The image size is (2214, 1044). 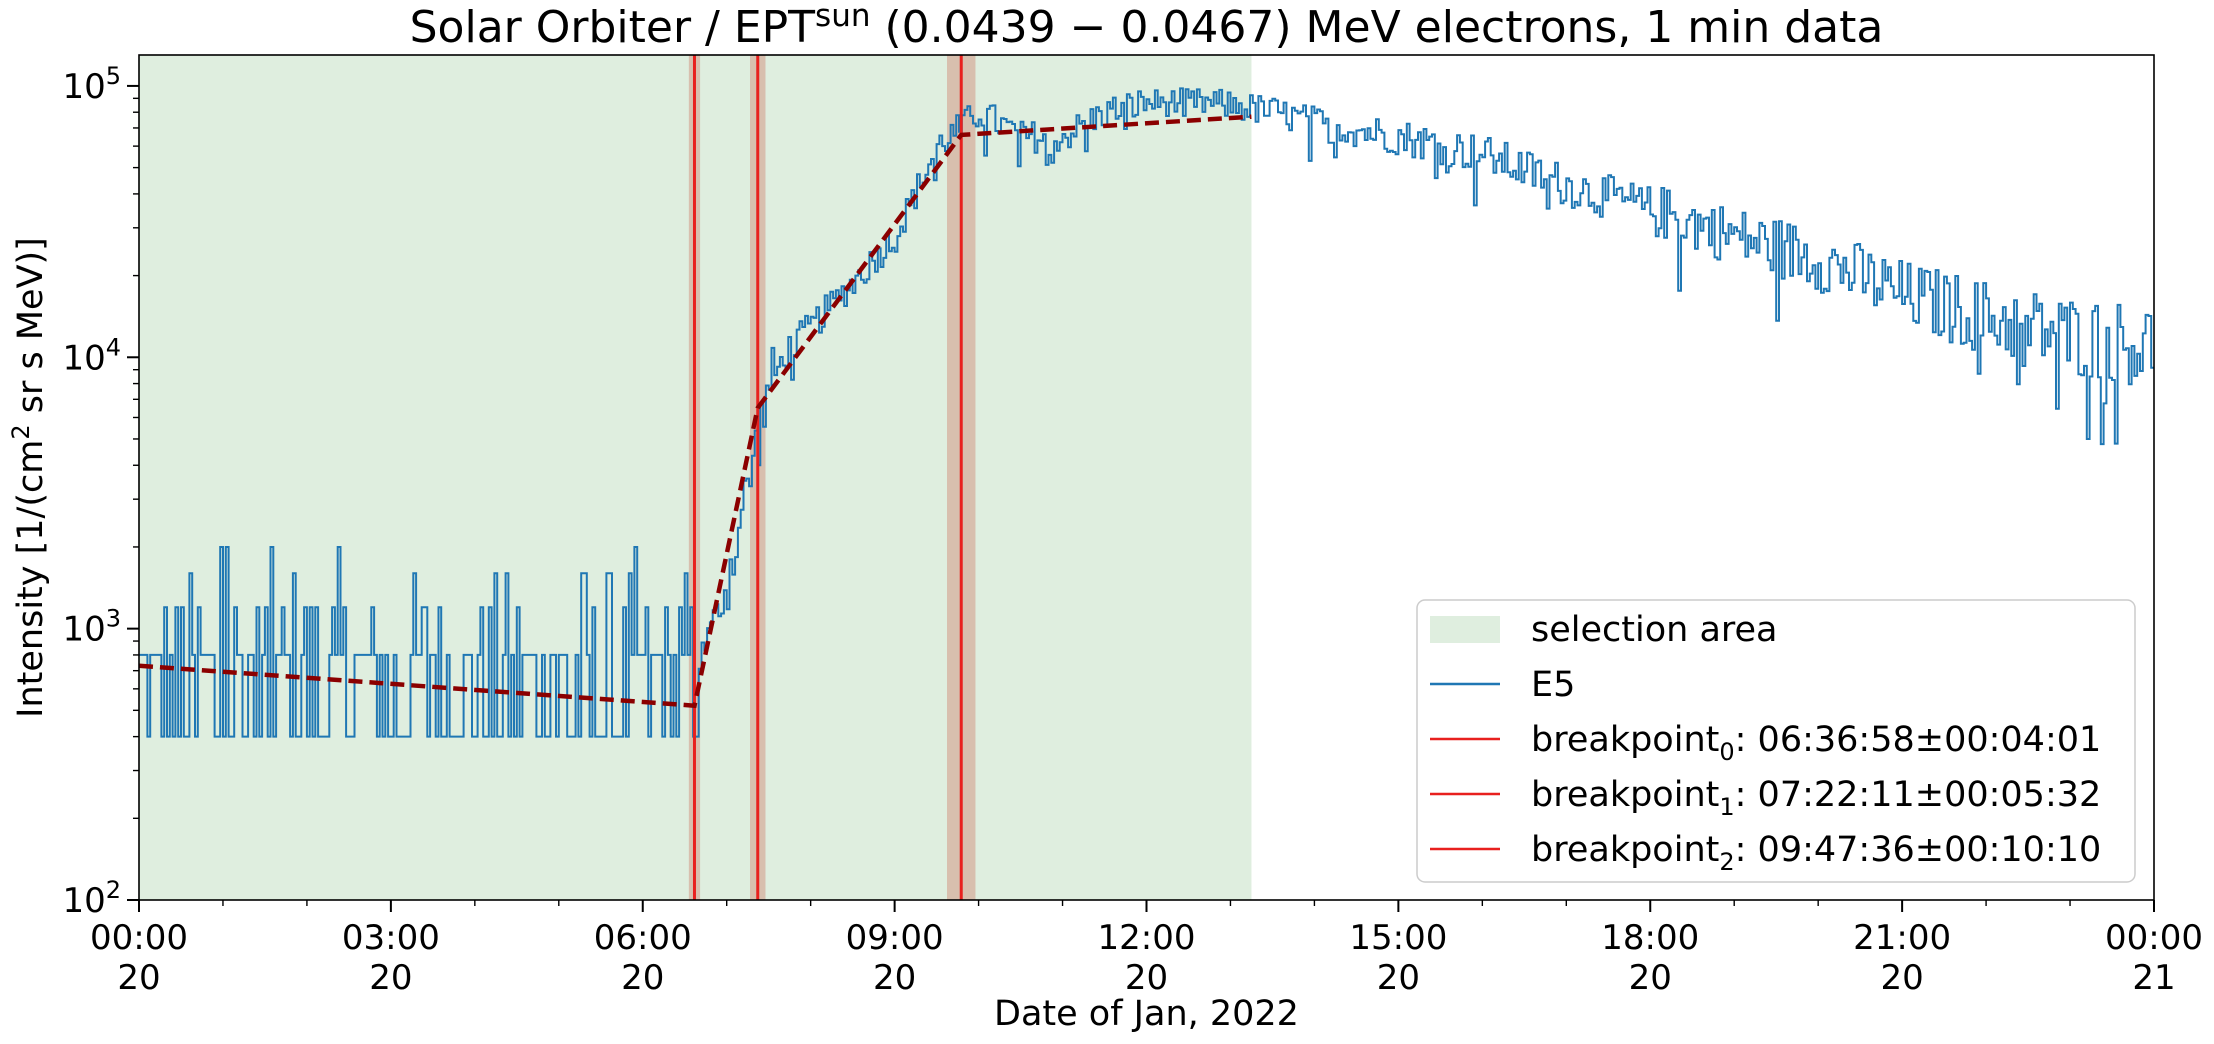 I want to click on y-tick-label: 10⁴, so click(x=91, y=355).